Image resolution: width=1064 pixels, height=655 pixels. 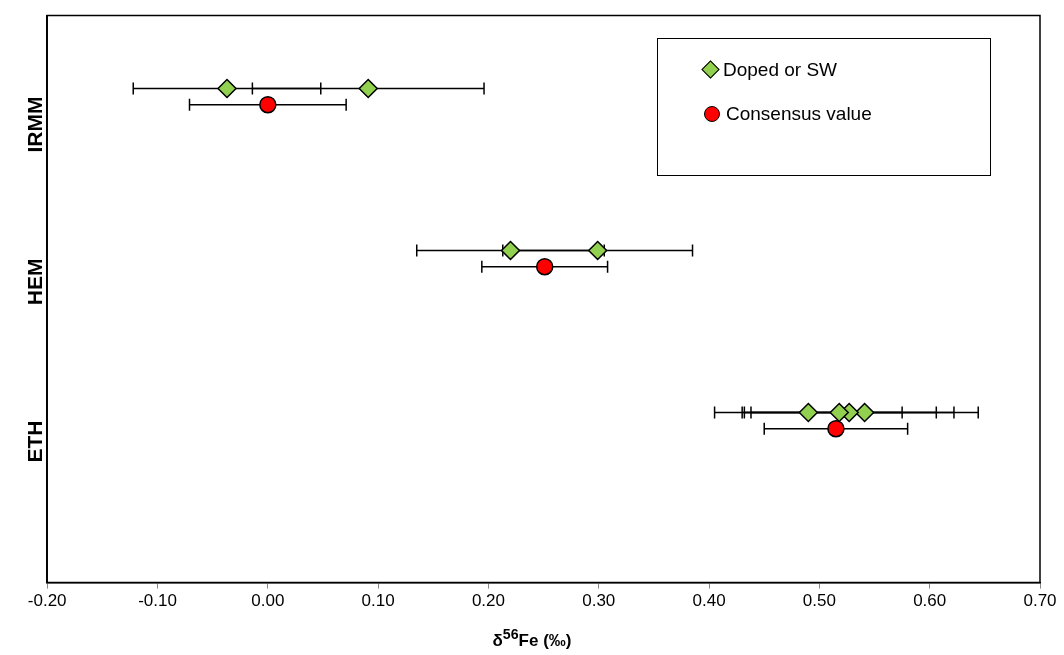 I want to click on x-axis-title: δ$^{56}$Fe (‰), so click(x=532, y=638).